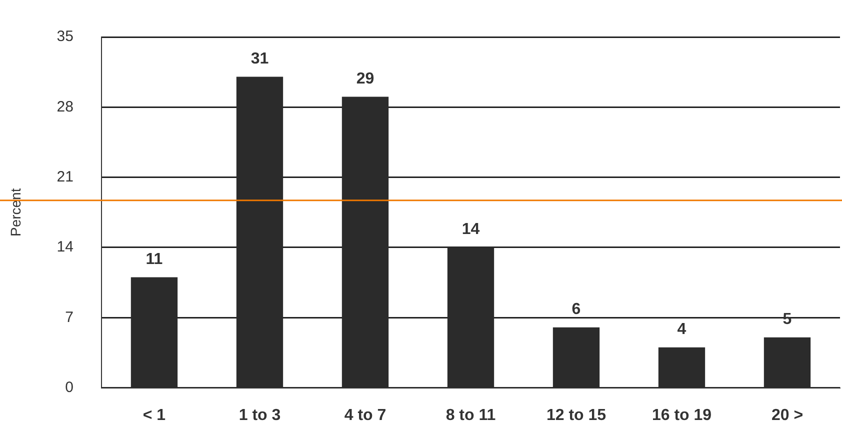 This screenshot has height=447, width=842. I want to click on y-tick-label: 35, so click(65, 37).